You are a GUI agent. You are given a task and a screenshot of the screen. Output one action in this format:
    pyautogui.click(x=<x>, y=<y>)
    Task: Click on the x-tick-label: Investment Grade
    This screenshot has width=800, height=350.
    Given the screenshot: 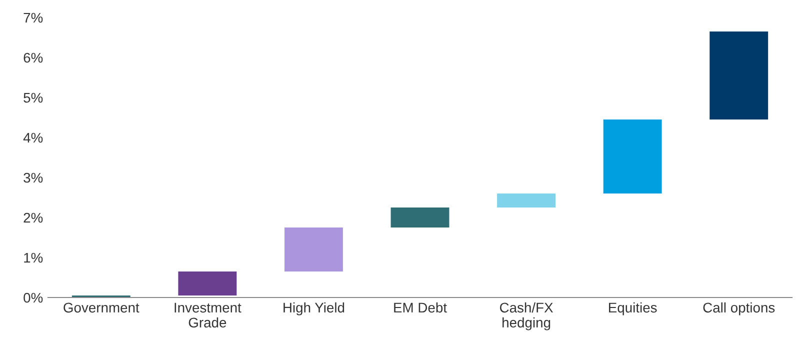 What is the action you would take?
    pyautogui.click(x=208, y=315)
    